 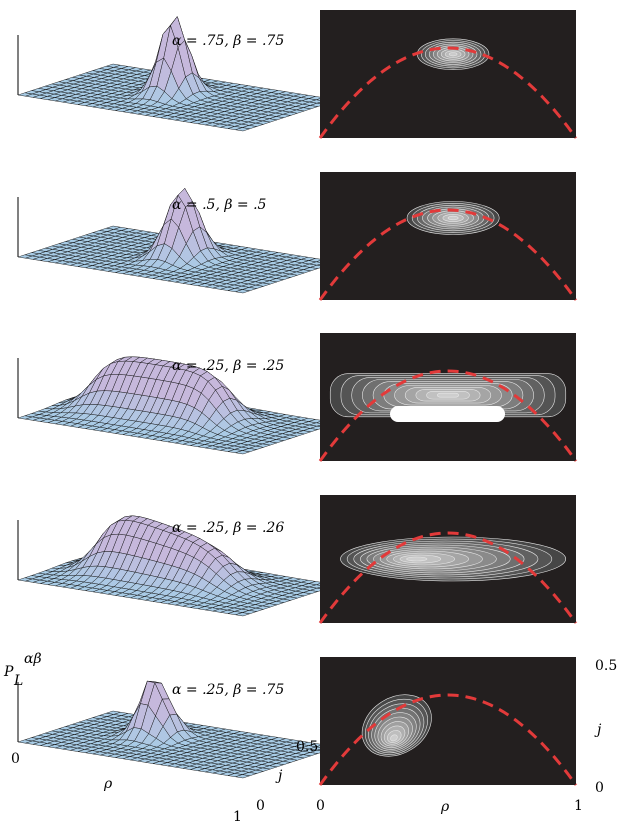 What do you see at coordinates (15, 759) in the screenshot?
I see `z-axis-origin-tick: 0` at bounding box center [15, 759].